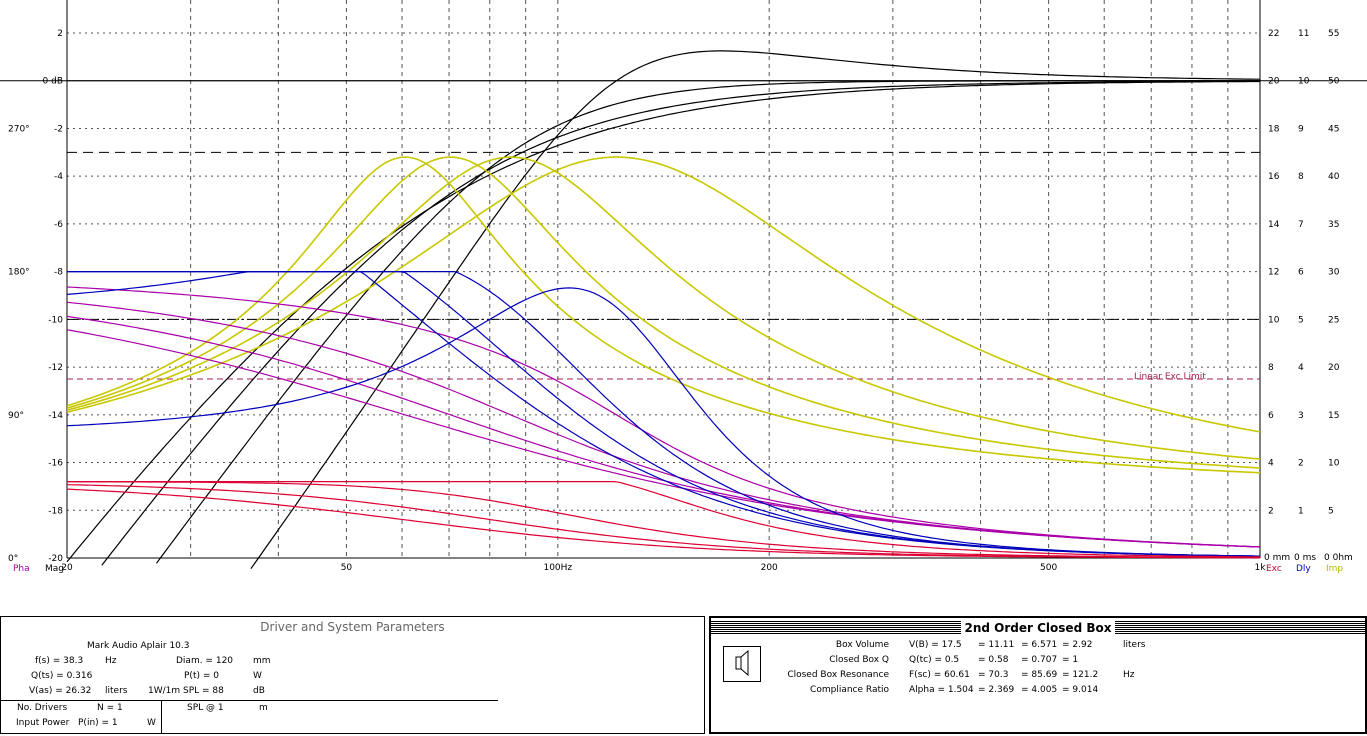 The height and width of the screenshot is (736, 1367). What do you see at coordinates (58, 225) in the screenshot?
I see `y-tick-label: -6` at bounding box center [58, 225].